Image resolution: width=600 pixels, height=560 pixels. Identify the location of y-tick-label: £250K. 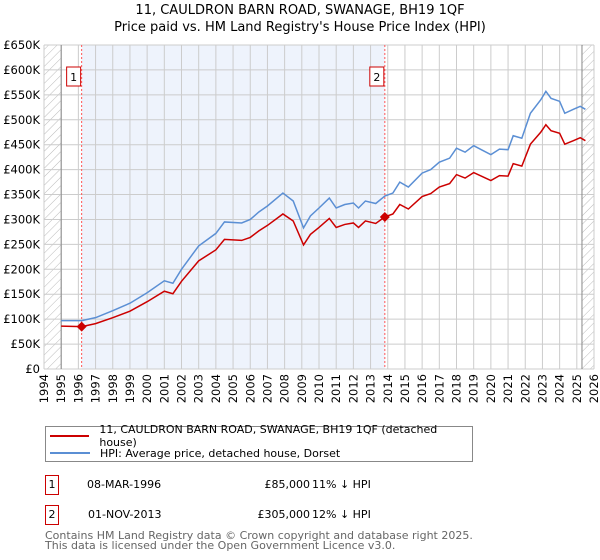
(21, 244).